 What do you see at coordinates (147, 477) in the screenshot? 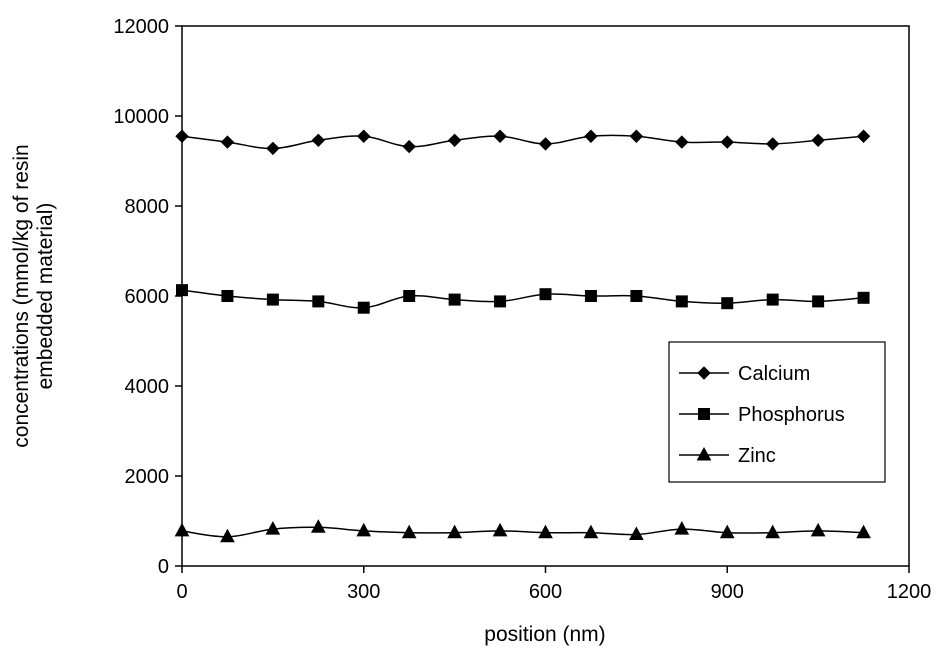
I see `y-tick-label: 2000` at bounding box center [147, 477].